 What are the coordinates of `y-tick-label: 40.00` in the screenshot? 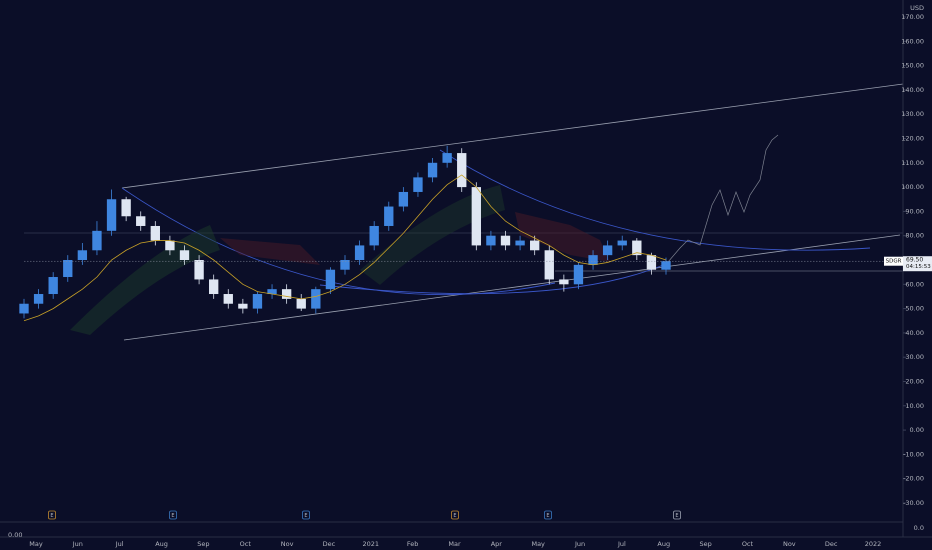 It's located at (914, 333).